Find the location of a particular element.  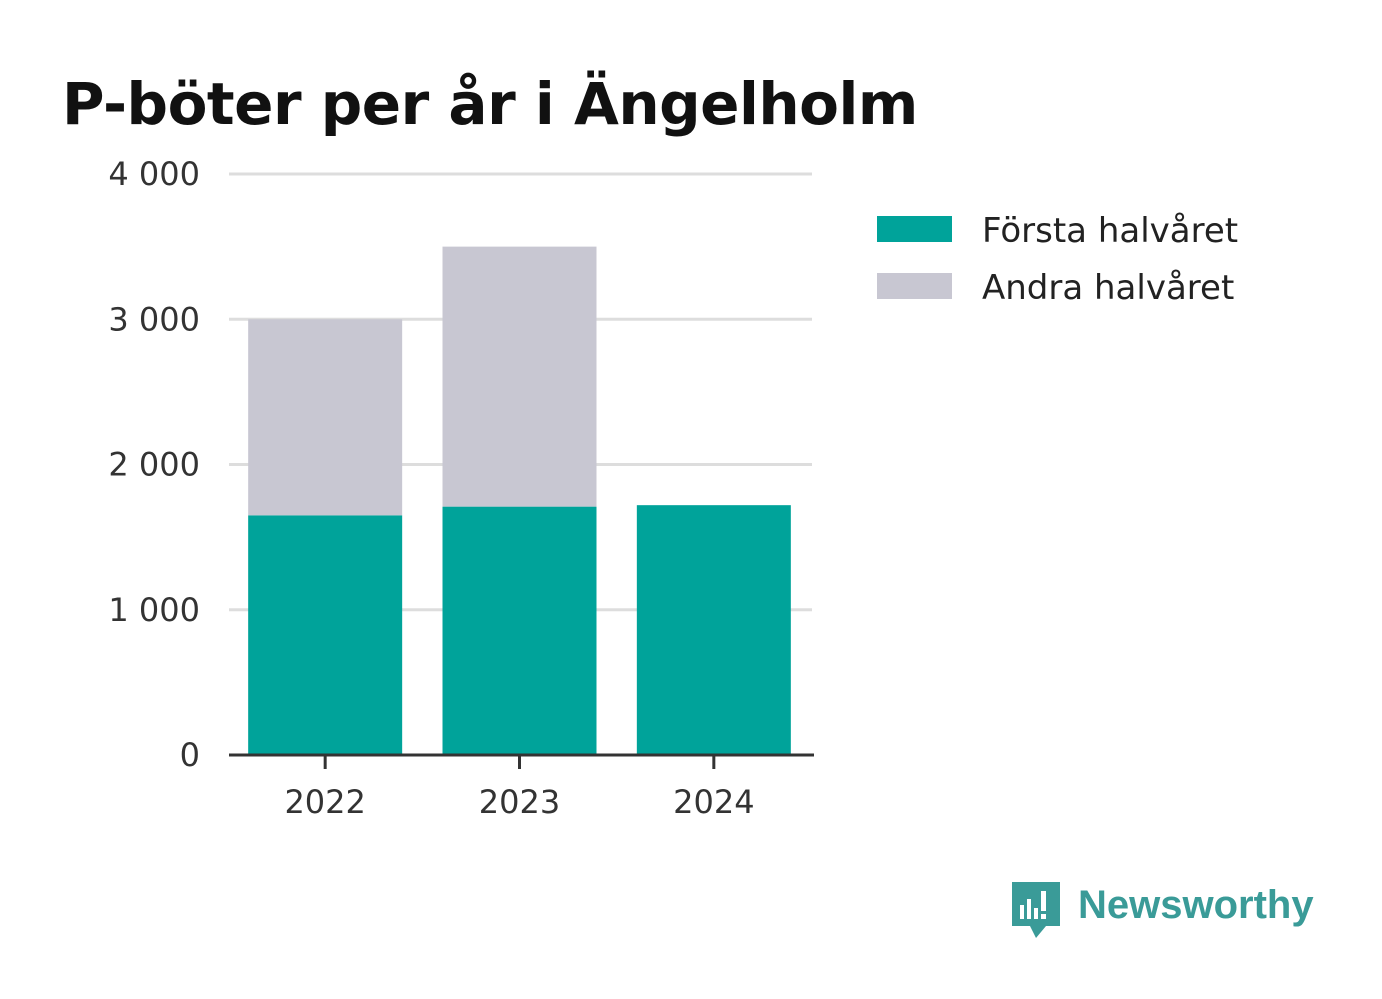

legend-label: Första halvåret is located at coordinates (1110, 231).